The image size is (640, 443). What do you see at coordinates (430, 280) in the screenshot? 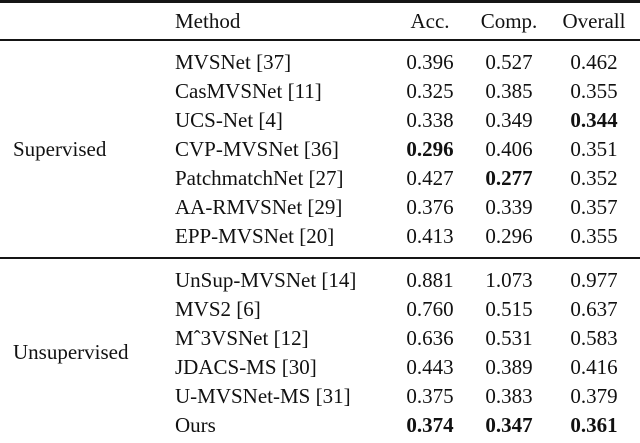
I see `acc-cell: 0.881` at bounding box center [430, 280].